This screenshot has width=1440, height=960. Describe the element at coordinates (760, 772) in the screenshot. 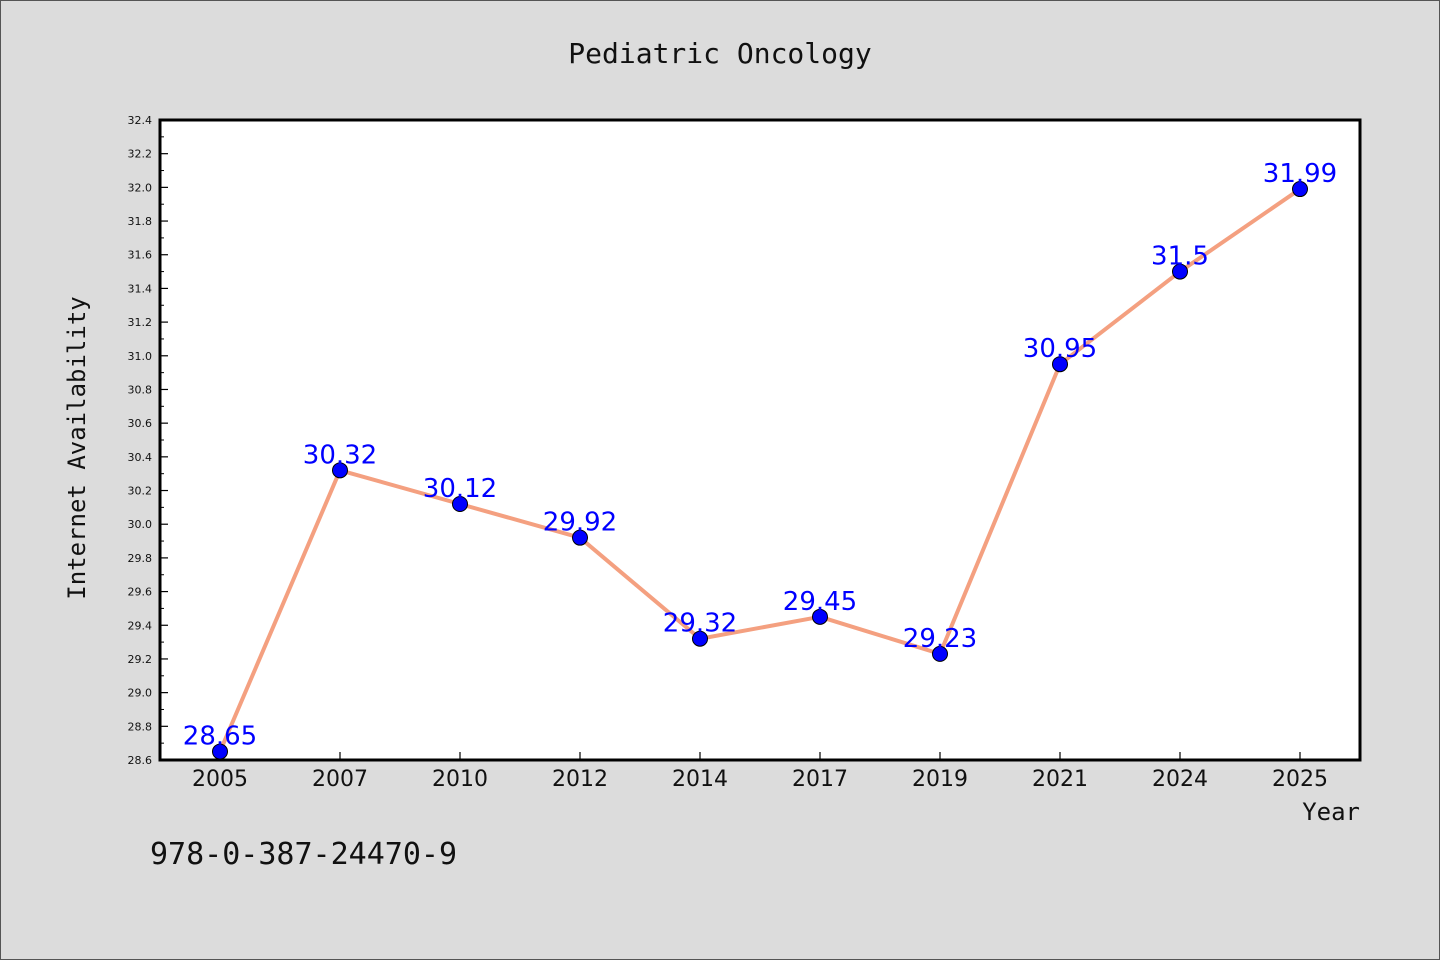

I see `x-axis-ticks: 2005 2007 2010 2012 2014 2017 2019 2021 2024 2025` at that location.